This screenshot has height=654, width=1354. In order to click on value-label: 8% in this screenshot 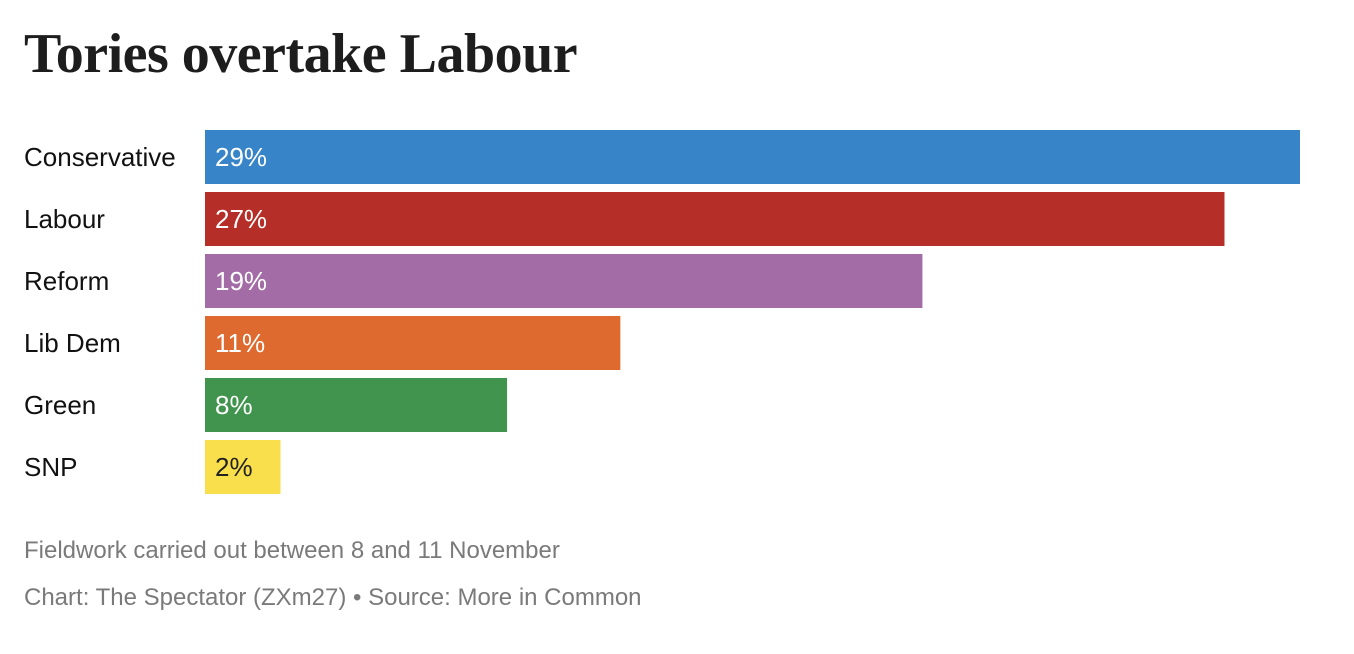, I will do `click(234, 405)`.